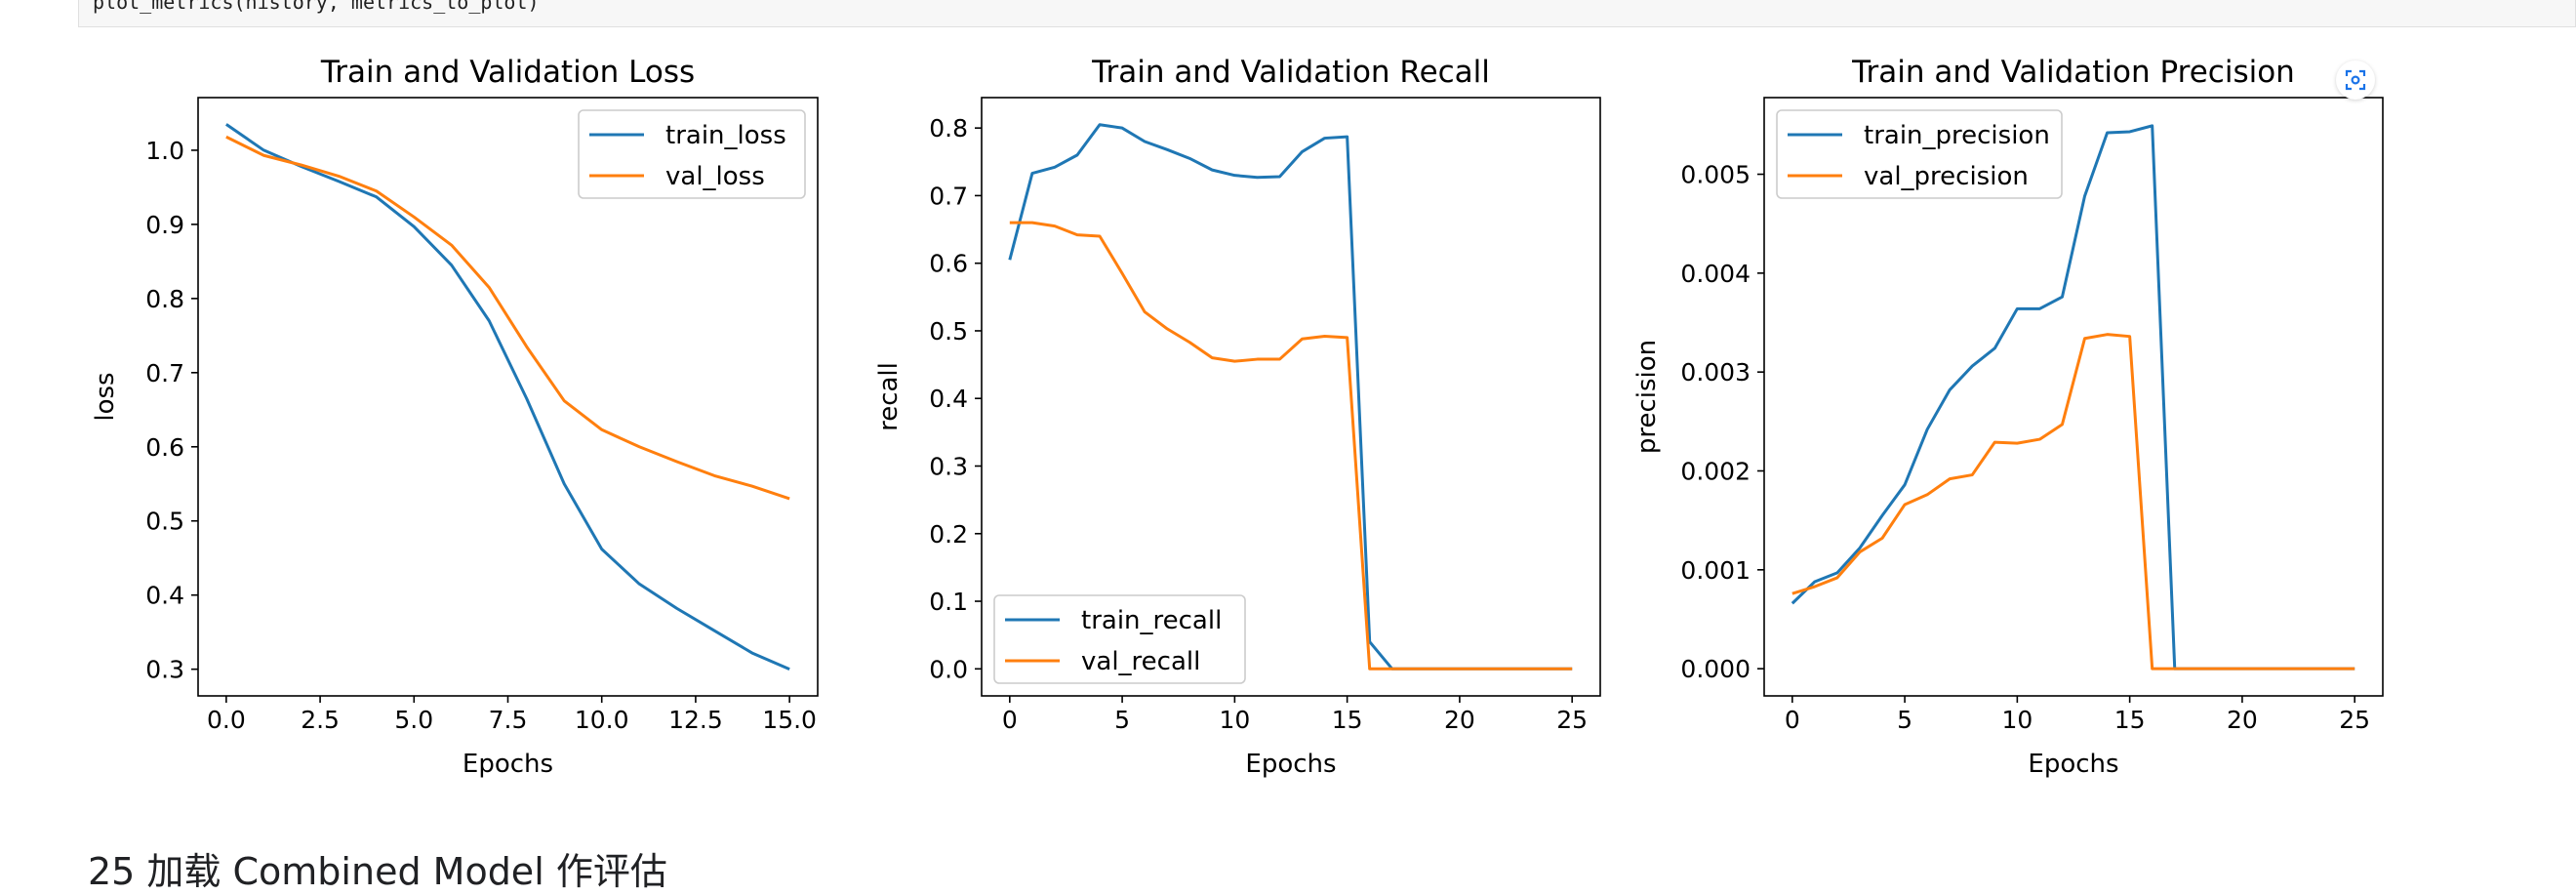 This screenshot has height=895, width=2576. I want to click on legend-label: train_loss, so click(725, 135).